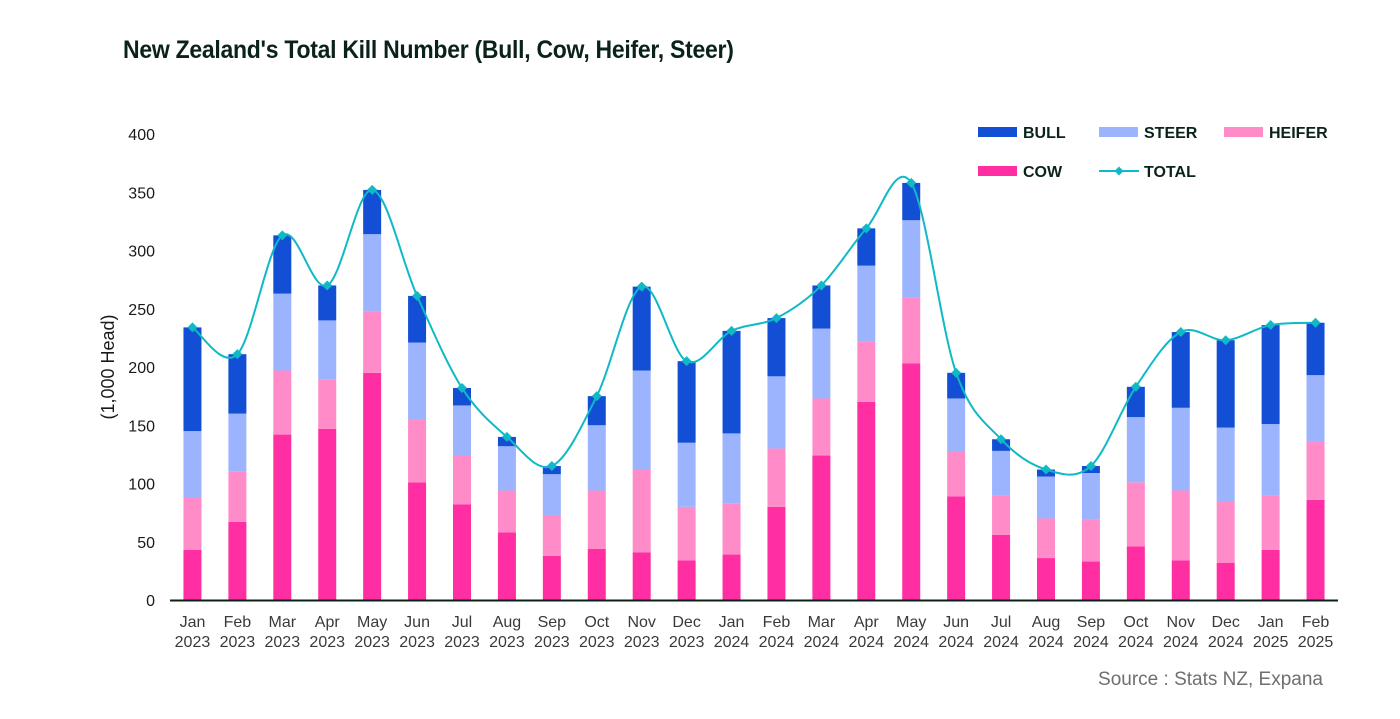 The image size is (1400, 719). What do you see at coordinates (1022, 133) in the screenshot?
I see `legend-item-bull: BULL` at bounding box center [1022, 133].